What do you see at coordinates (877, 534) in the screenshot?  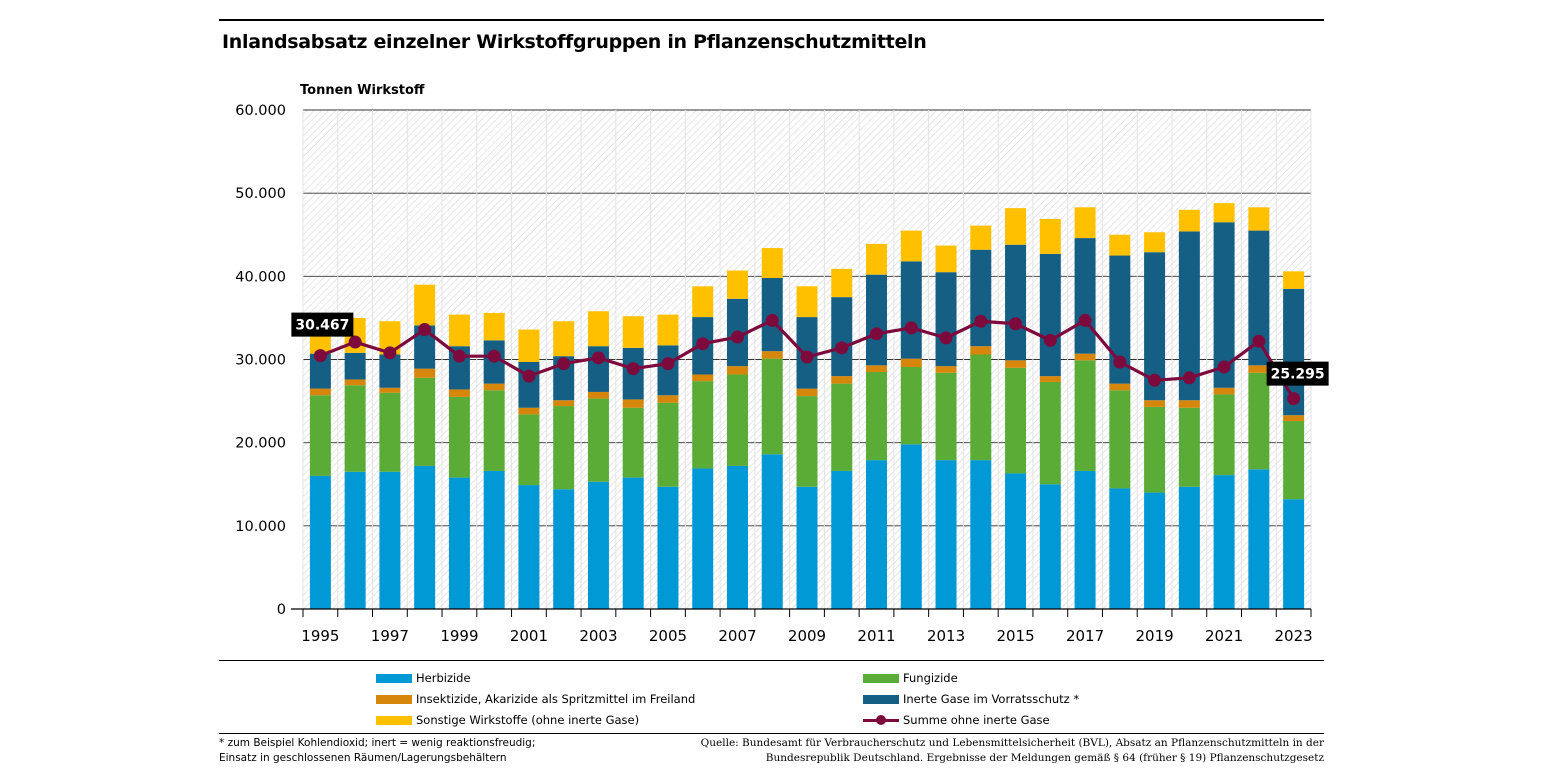 I see `bar-herbizide-2011` at bounding box center [877, 534].